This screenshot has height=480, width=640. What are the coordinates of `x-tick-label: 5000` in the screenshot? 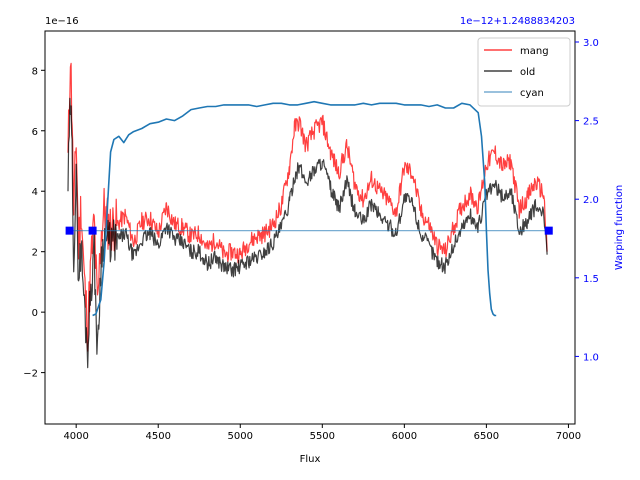 It's located at (240, 436).